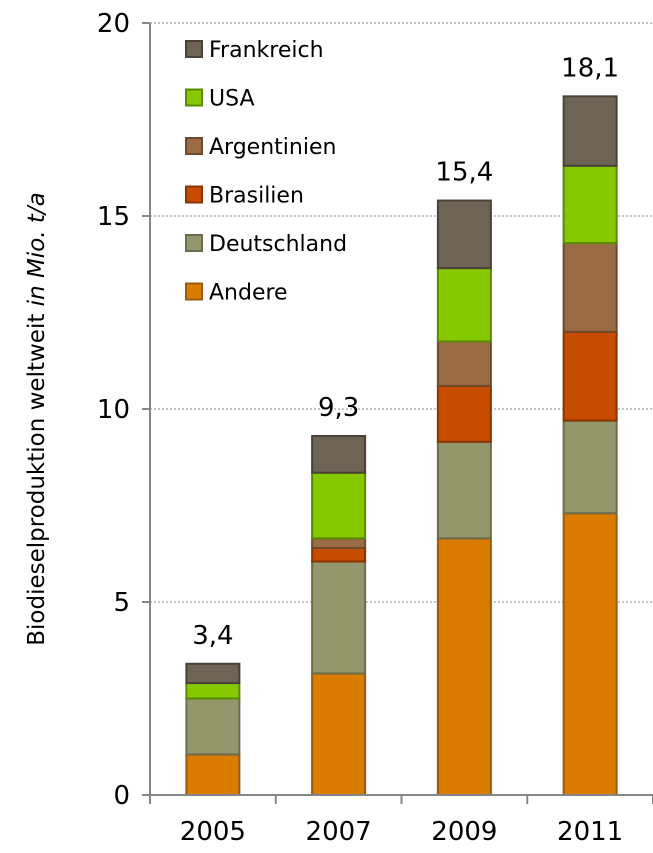 Image resolution: width=653 pixels, height=853 pixels. What do you see at coordinates (339, 554) in the screenshot?
I see `bar-segment-brasilien-2007` at bounding box center [339, 554].